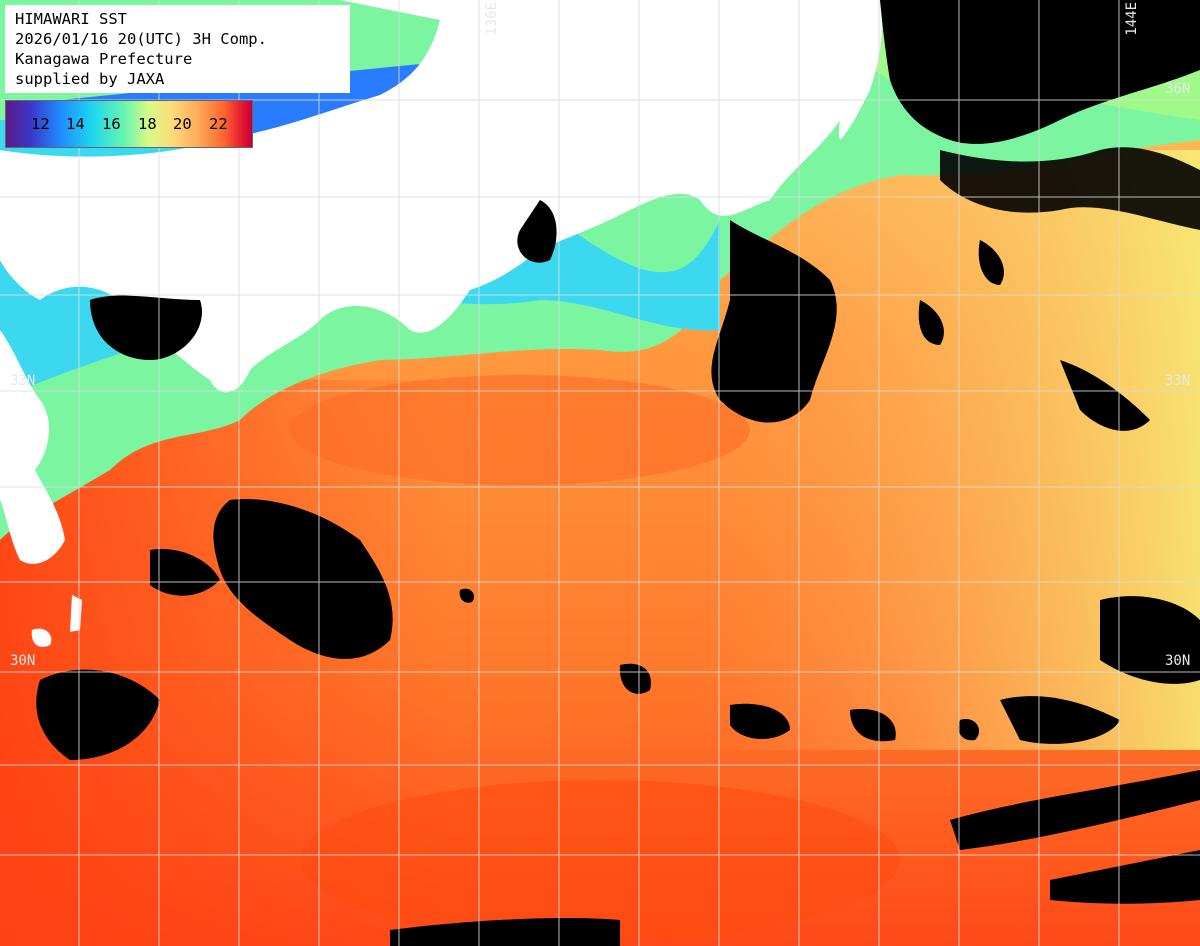 This screenshot has height=946, width=1200. Describe the element at coordinates (76, 613) in the screenshot. I see `island-tanegashima` at that location.